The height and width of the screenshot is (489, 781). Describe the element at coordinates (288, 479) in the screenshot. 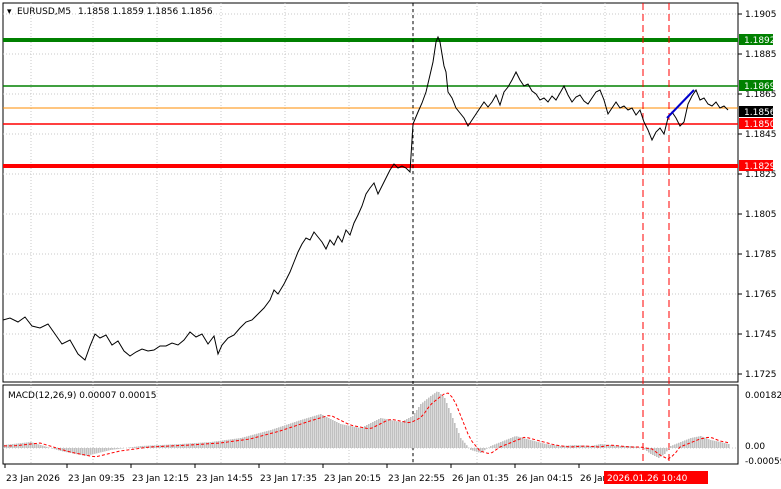

I see `time-tick-label: 23 Jan 17:35` at that location.